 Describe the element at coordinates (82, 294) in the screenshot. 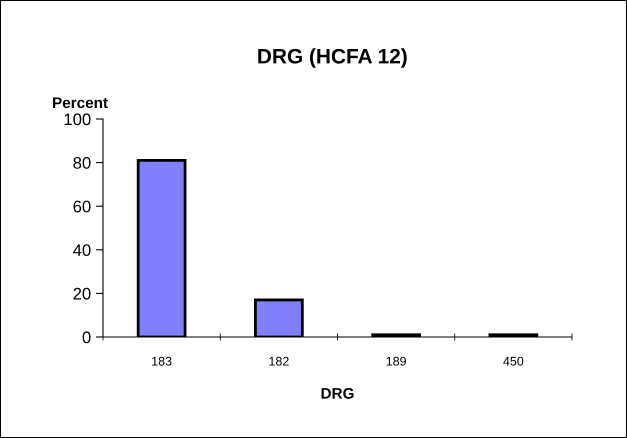

I see `y-tick-label: 20` at that location.